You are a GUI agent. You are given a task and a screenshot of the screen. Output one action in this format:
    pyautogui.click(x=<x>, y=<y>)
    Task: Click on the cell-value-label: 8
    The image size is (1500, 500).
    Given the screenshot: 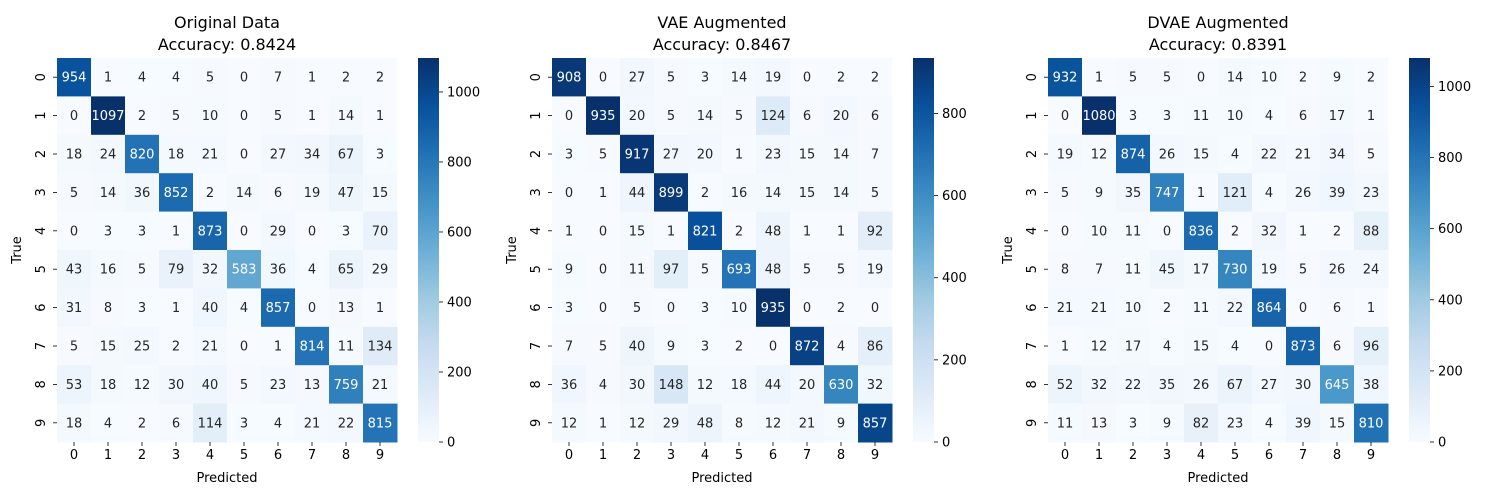 What is the action you would take?
    pyautogui.click(x=739, y=423)
    